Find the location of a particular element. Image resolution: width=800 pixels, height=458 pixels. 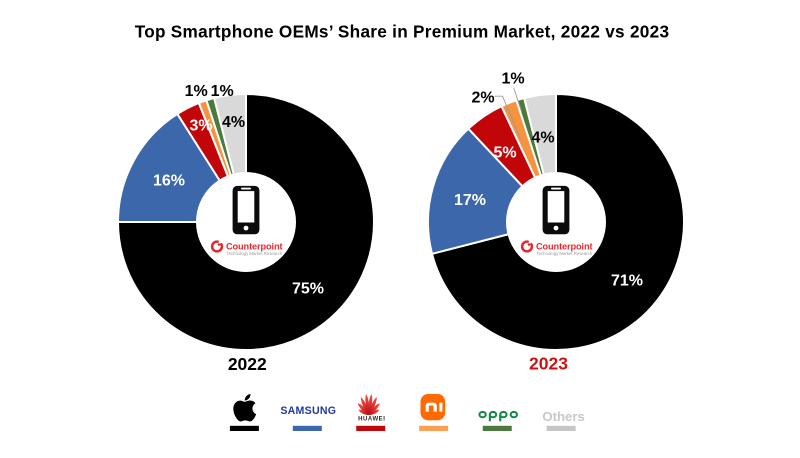

svg-text: SAMSUNG is located at coordinates (308, 411).